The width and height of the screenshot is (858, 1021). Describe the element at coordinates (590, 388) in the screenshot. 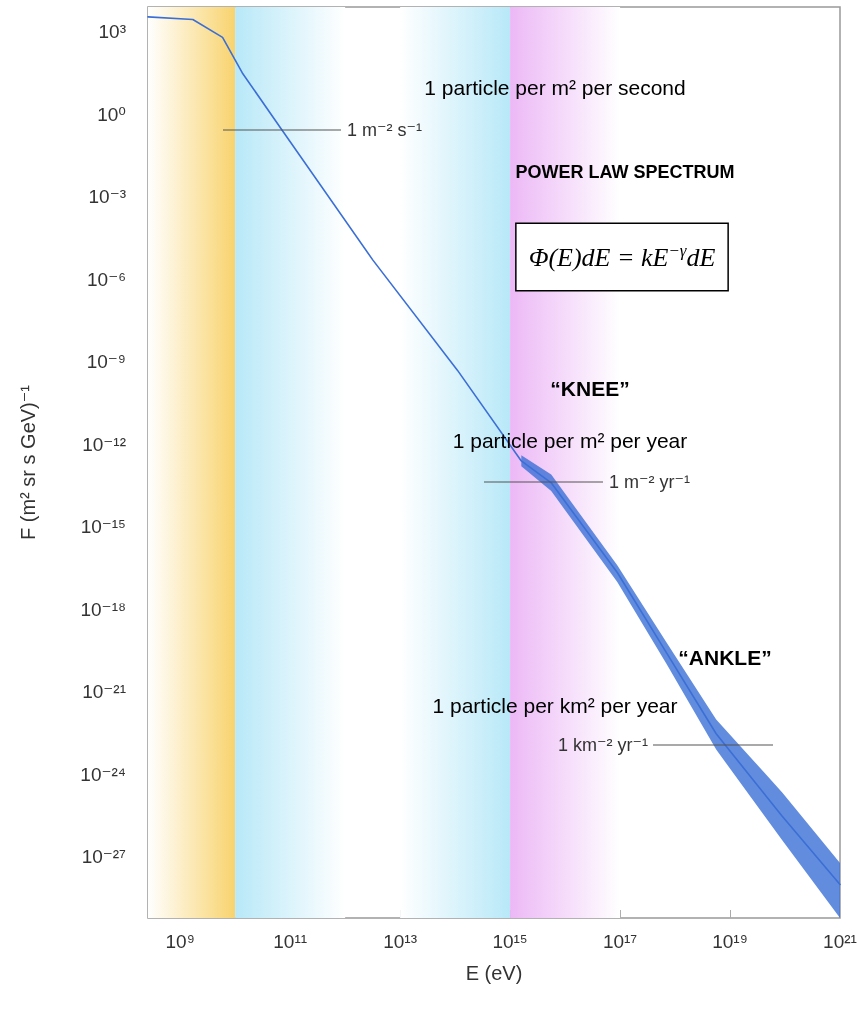

I see `annotation: “KNEE”` at that location.